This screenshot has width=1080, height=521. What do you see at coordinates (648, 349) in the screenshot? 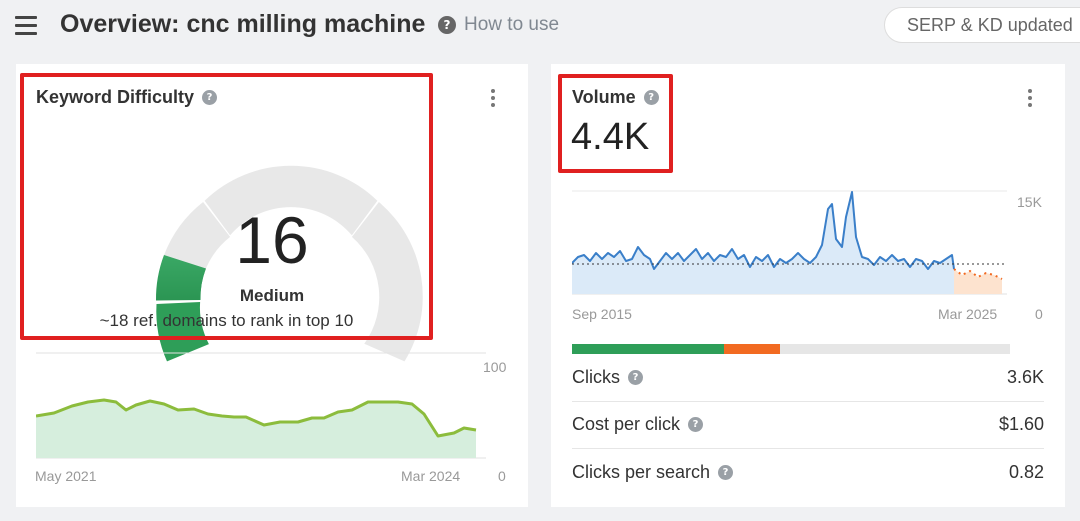
I see `clicks-split-bar-green` at bounding box center [648, 349].